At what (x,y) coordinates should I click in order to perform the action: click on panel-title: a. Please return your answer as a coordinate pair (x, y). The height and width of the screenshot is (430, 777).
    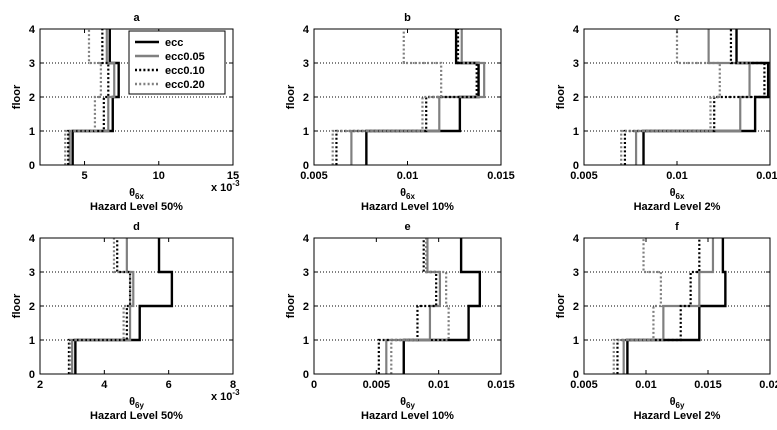
    Looking at the image, I should click on (136, 18).